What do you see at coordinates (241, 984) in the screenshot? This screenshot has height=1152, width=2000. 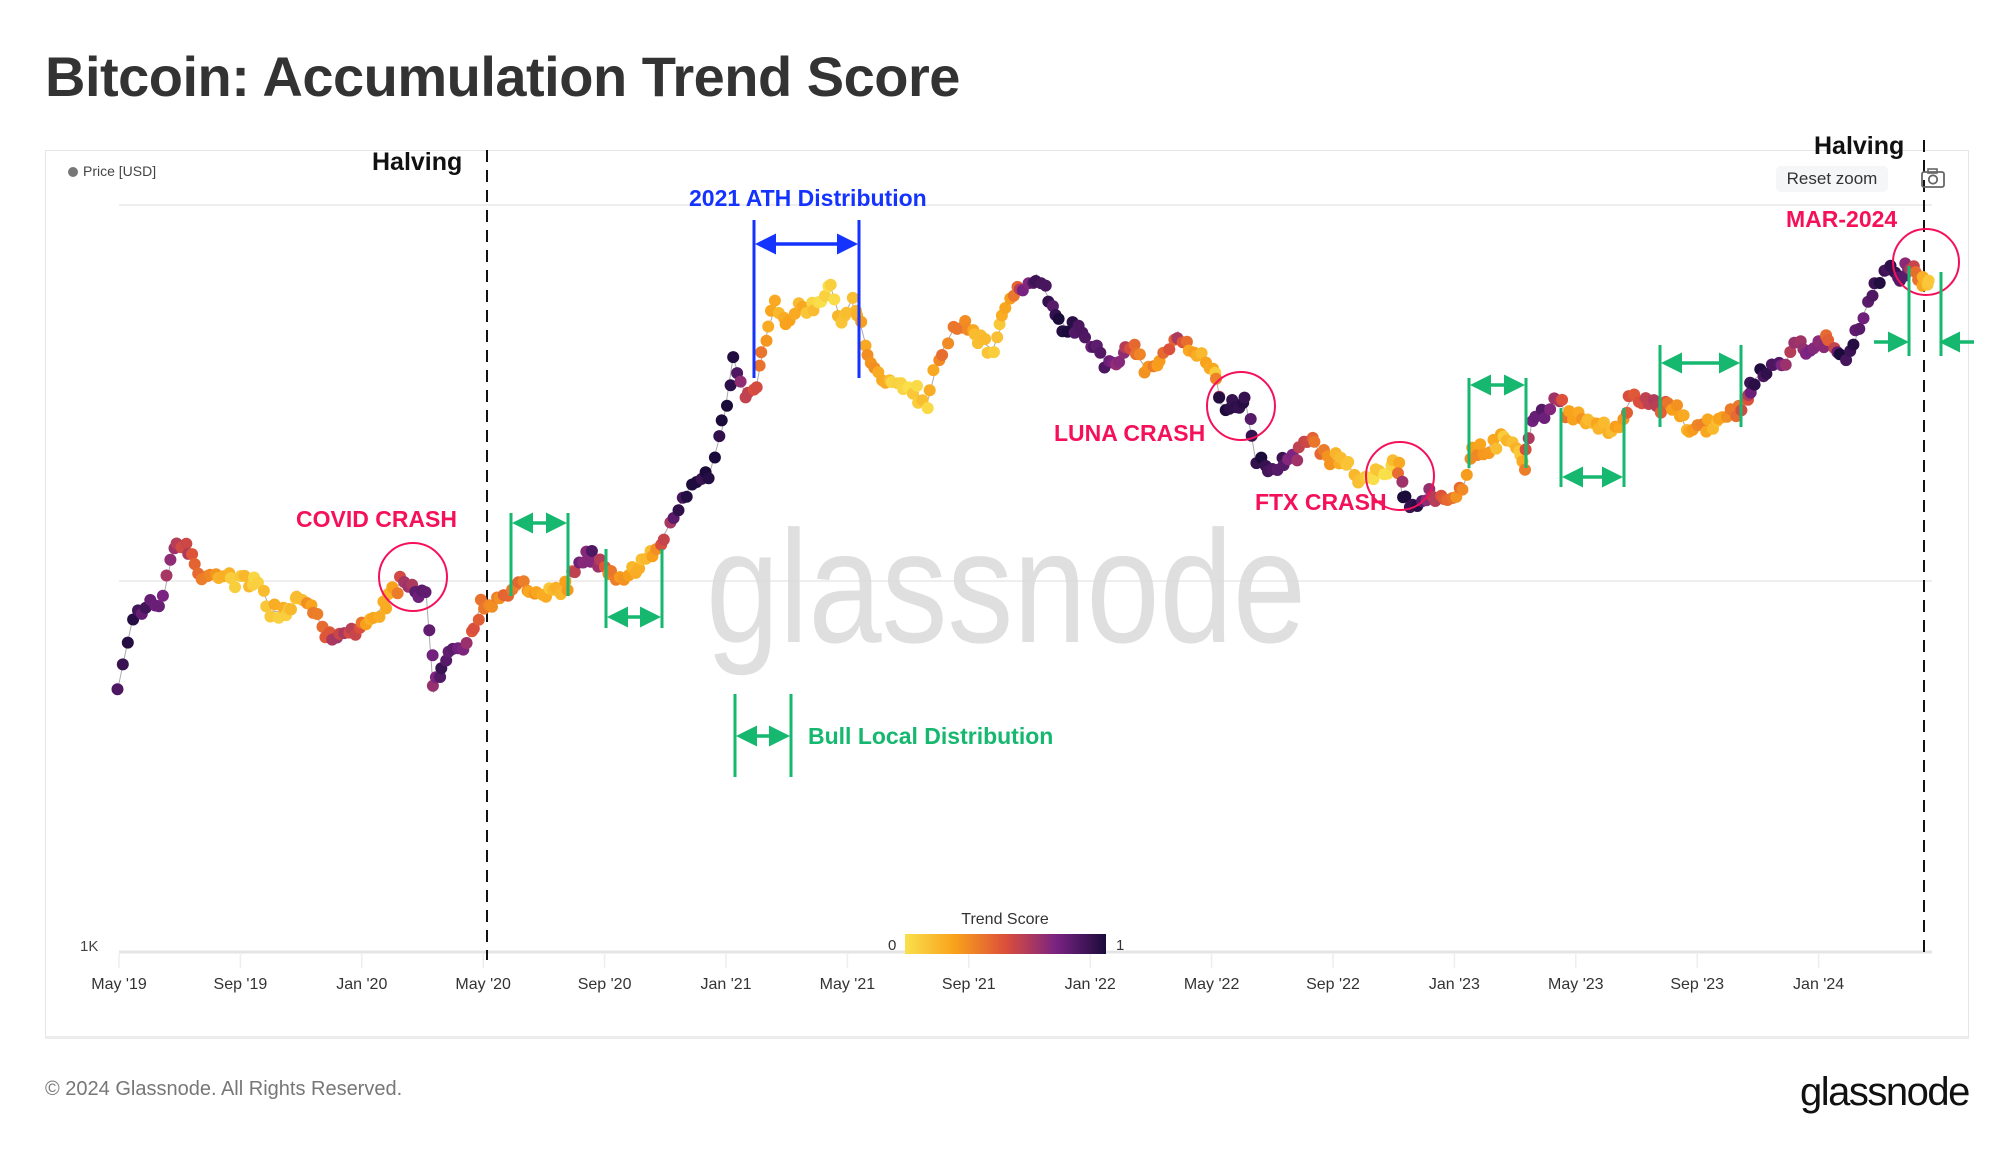 I see `x-tick-label: Sep '19` at bounding box center [241, 984].